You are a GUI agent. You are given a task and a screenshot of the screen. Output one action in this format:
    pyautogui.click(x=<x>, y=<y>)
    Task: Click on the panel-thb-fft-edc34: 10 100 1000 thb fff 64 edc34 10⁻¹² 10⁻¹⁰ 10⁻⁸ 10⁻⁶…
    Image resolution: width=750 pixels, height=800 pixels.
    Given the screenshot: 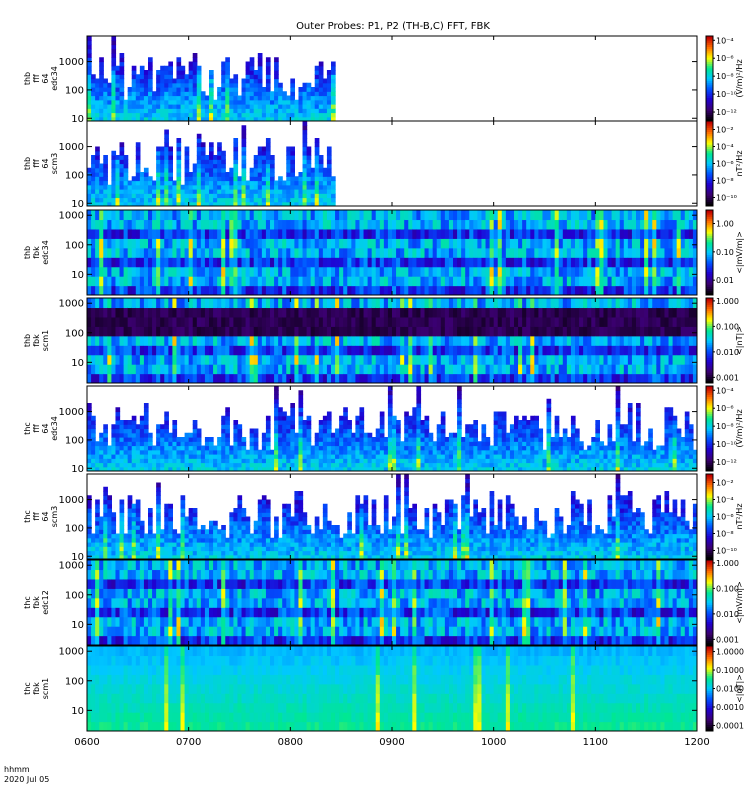 What is the action you would take?
    pyautogui.click(x=383, y=80)
    